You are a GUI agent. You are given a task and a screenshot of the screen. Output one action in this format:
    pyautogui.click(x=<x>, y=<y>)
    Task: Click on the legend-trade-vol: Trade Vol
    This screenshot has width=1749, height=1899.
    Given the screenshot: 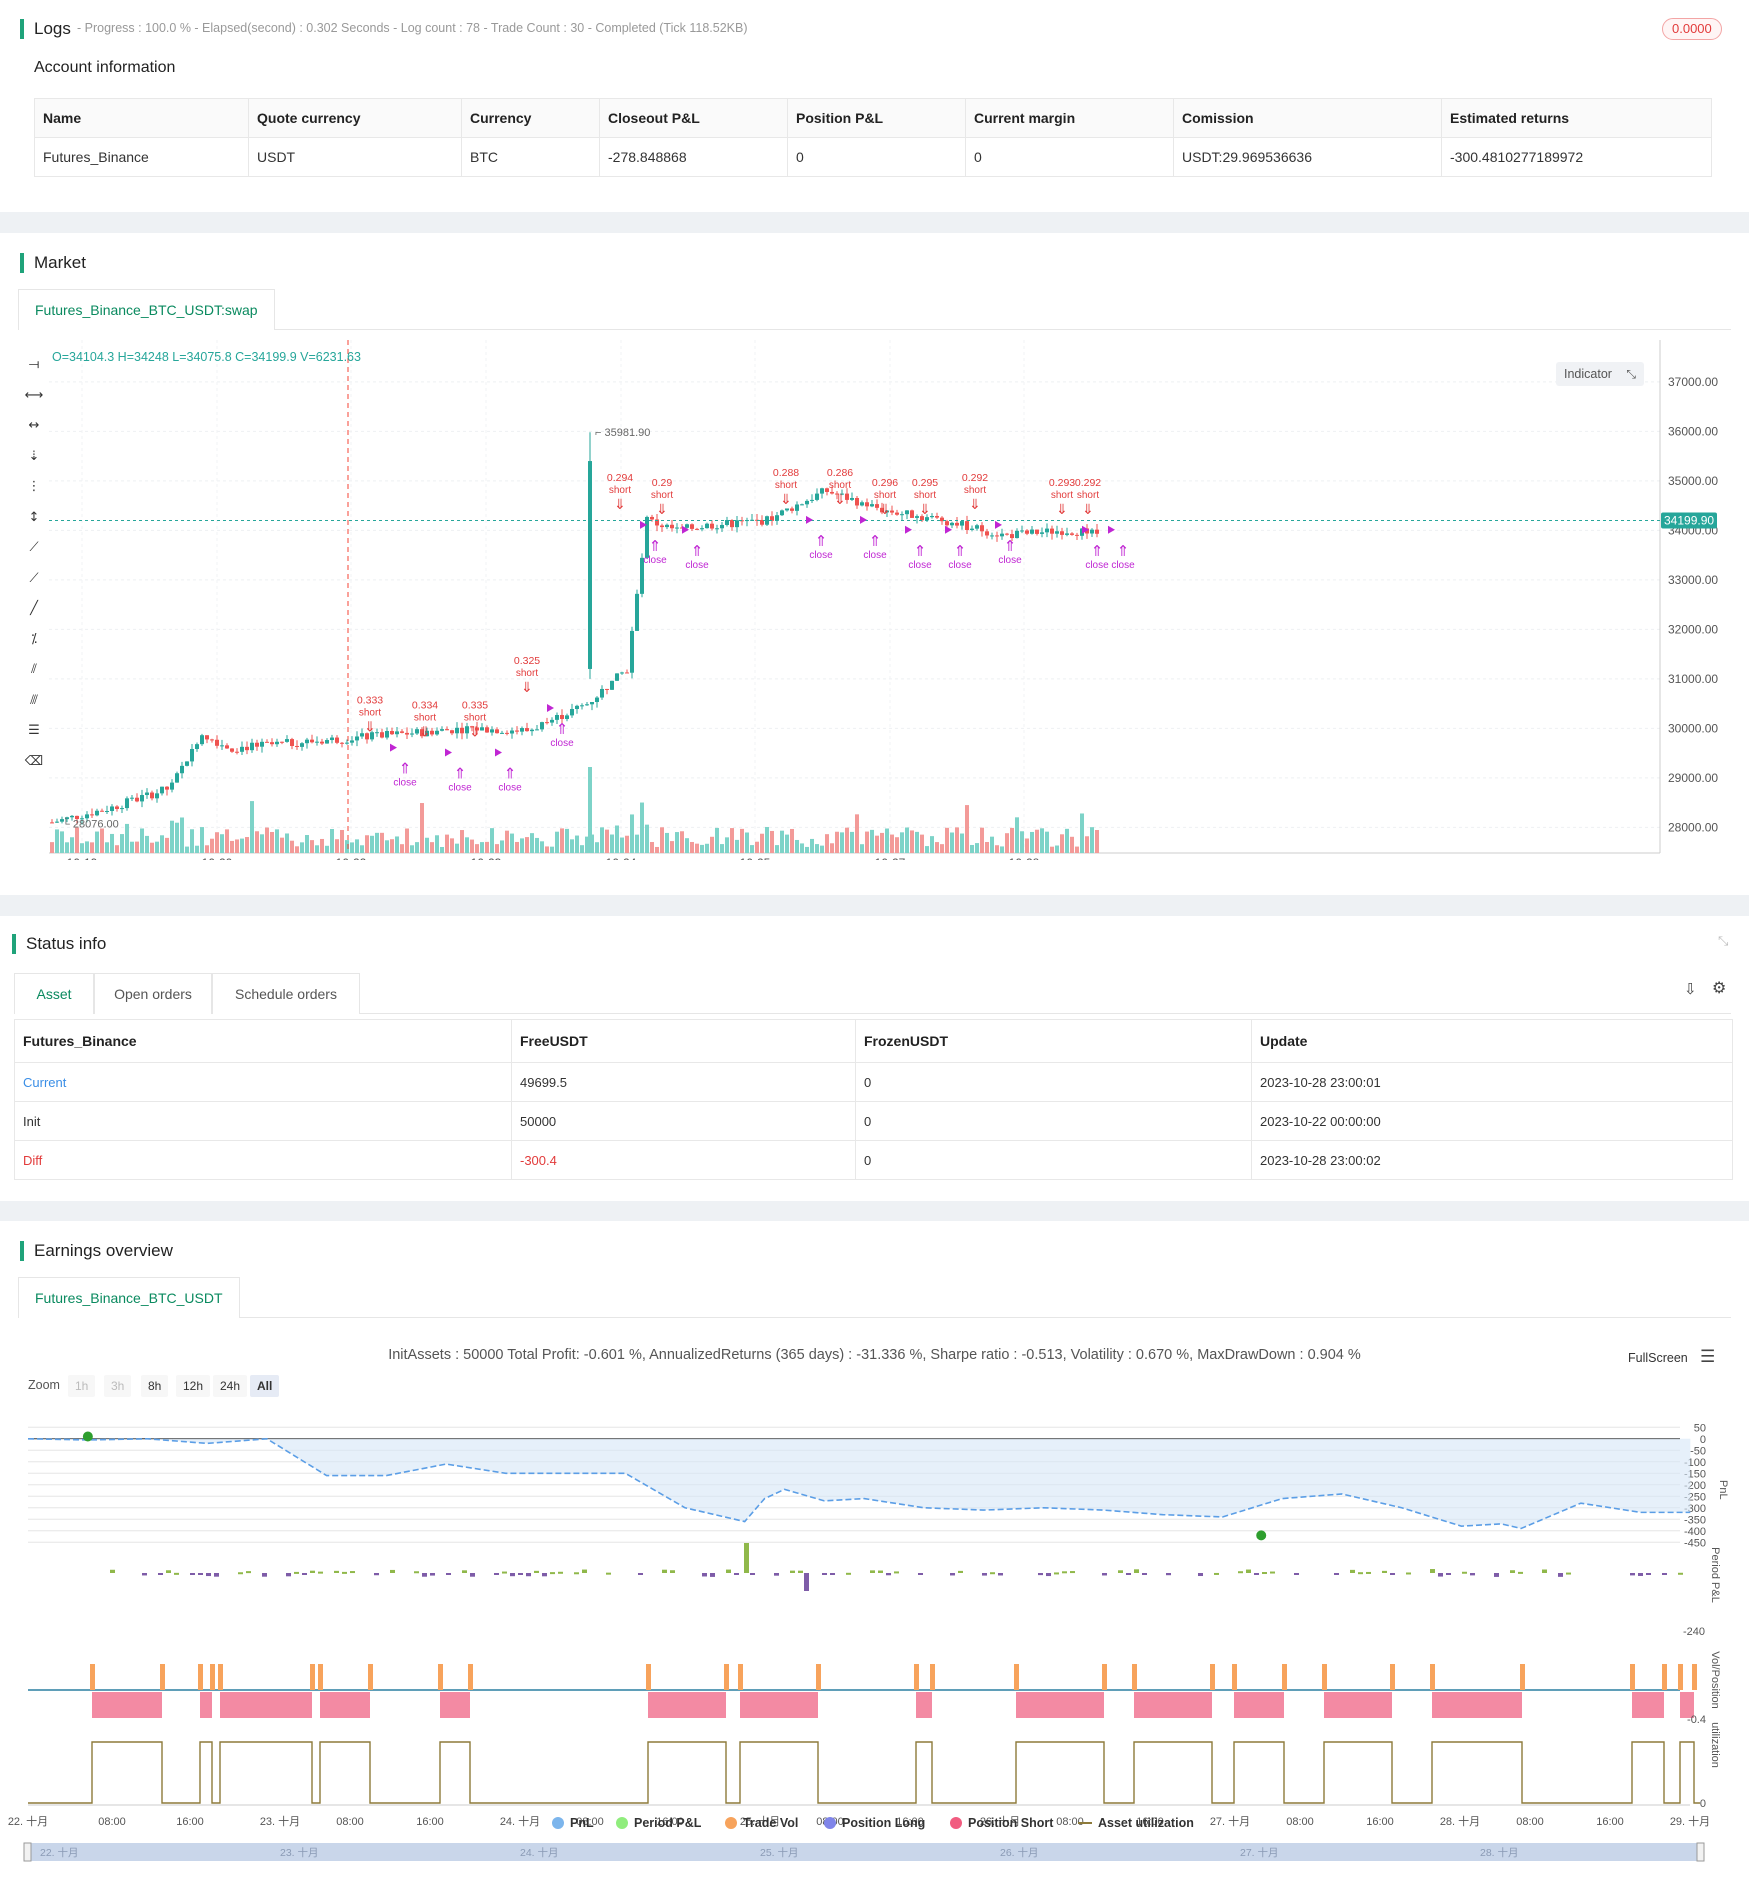 What is the action you would take?
    pyautogui.click(x=761, y=1823)
    